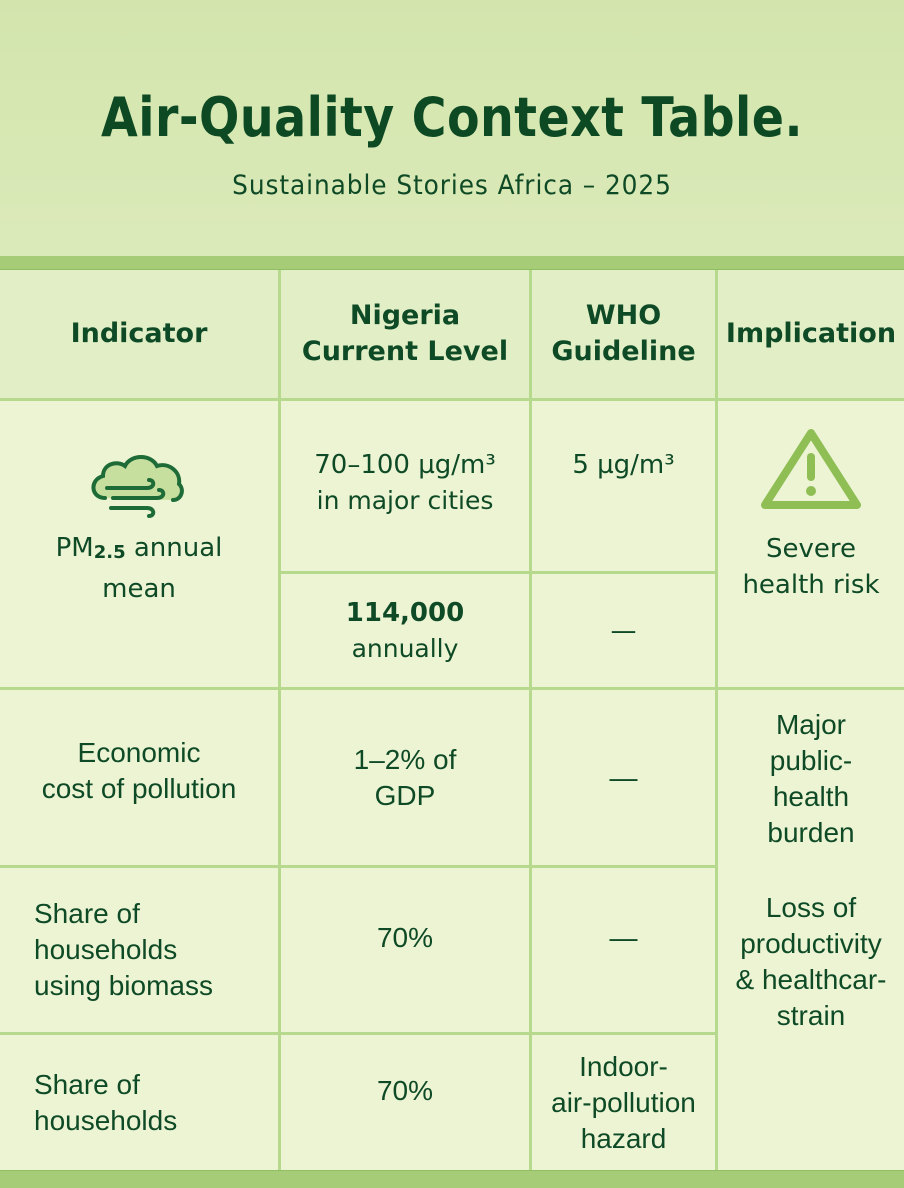 This screenshot has width=904, height=1188. I want to click on table-cell-nigeria-level-pm25: 70–100 µg/m³ in major cities, so click(406, 487).